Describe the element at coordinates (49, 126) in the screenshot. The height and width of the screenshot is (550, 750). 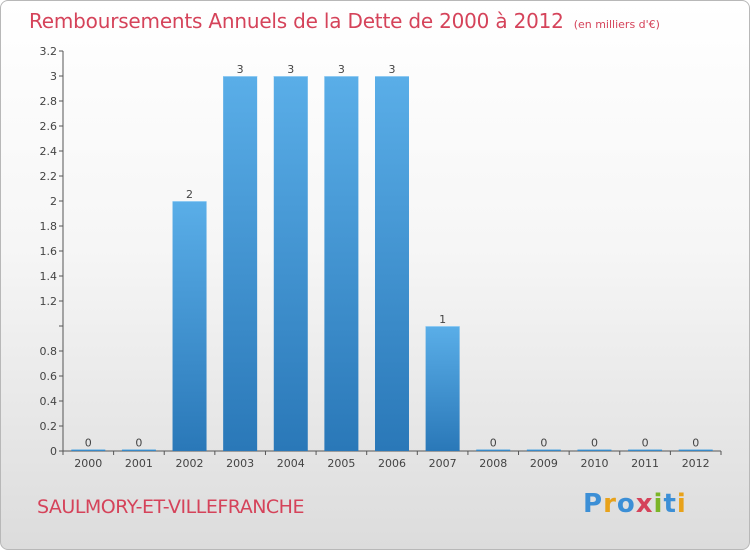
I see `y-tick-label: 2.6` at that location.